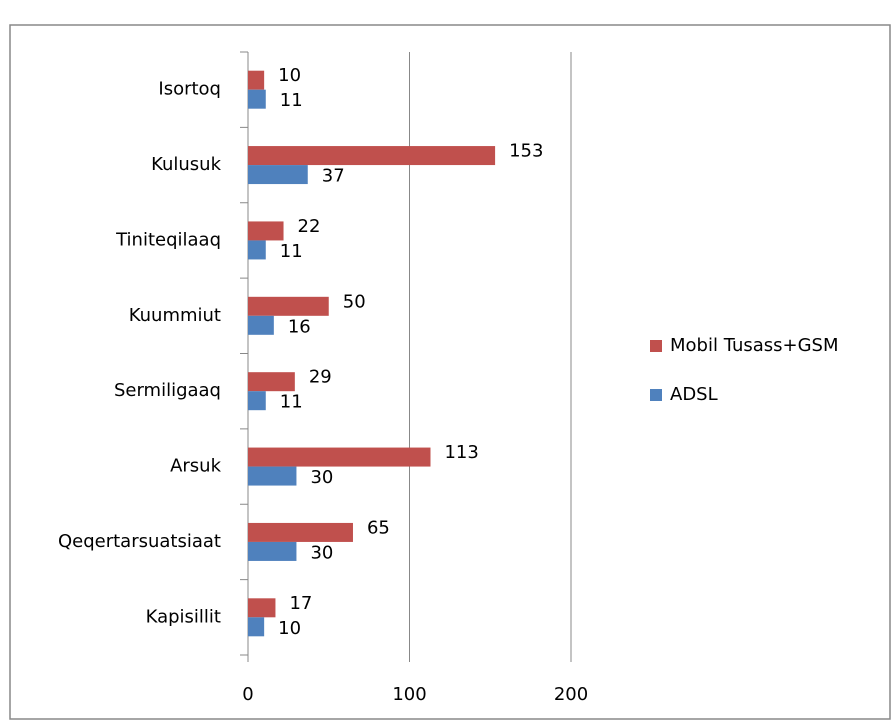 The image size is (893, 722). I want to click on y-tick-label: Kulusuk, so click(186, 164).